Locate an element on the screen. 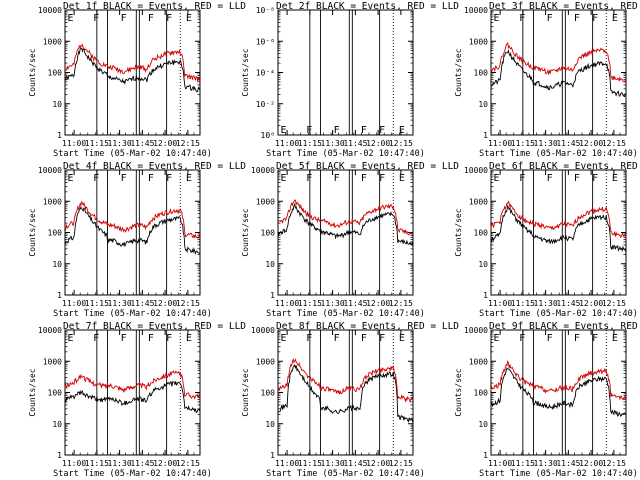 Image resolution: width=640 pixels, height=480 pixels. panel-title: Det 5f BLACK = Events, RED = LLD is located at coordinates (367, 166).